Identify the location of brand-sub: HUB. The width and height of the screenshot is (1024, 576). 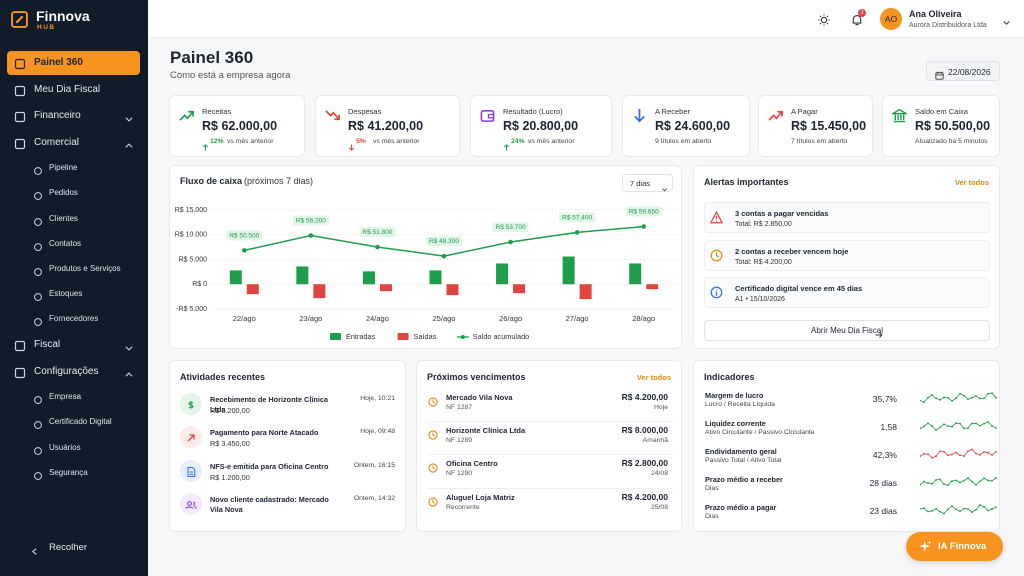
(46, 27).